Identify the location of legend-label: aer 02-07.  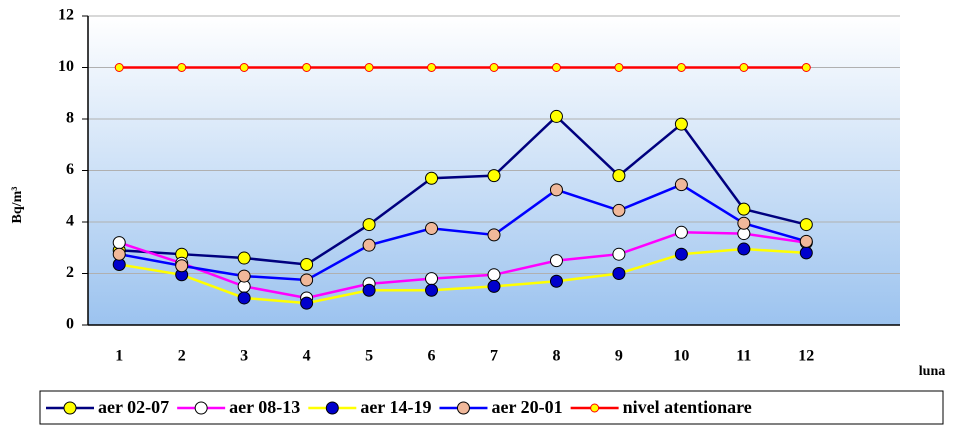
(133, 407).